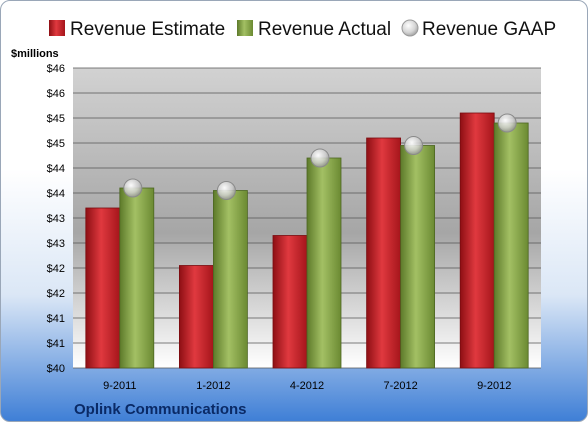 The height and width of the screenshot is (422, 588). I want to click on legend-swatch-actual, so click(245, 28).